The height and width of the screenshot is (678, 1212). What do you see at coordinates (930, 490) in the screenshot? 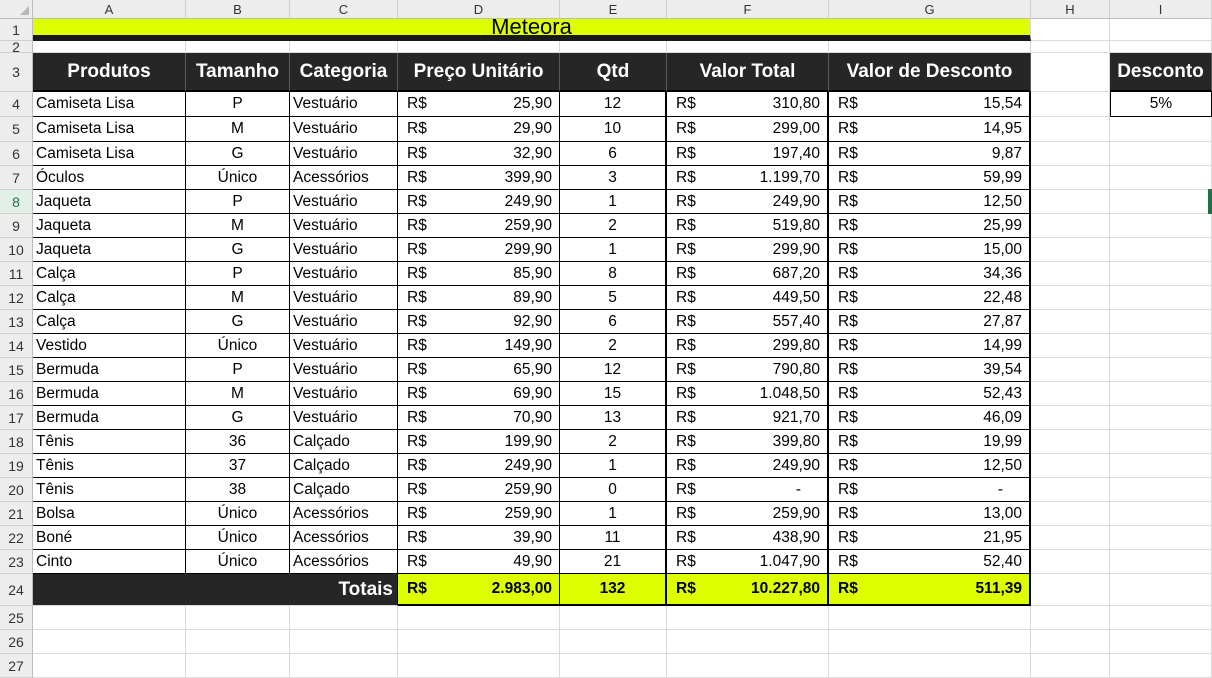
I see `discount-value-row-cell: R$ -` at bounding box center [930, 490].